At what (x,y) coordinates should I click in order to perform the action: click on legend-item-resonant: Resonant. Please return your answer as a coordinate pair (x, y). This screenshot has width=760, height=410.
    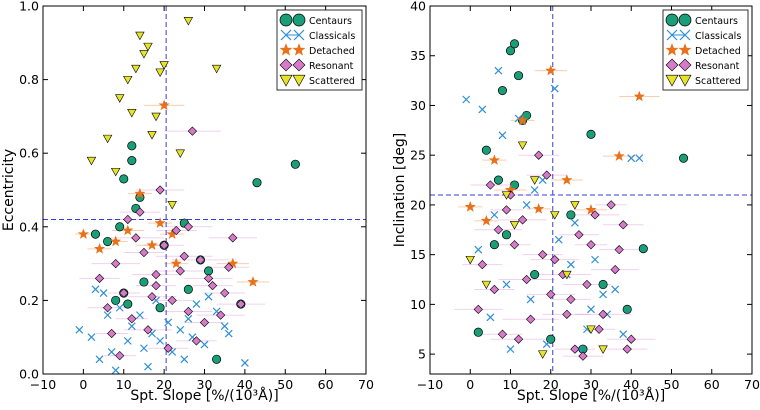
    Looking at the image, I should click on (316, 65).